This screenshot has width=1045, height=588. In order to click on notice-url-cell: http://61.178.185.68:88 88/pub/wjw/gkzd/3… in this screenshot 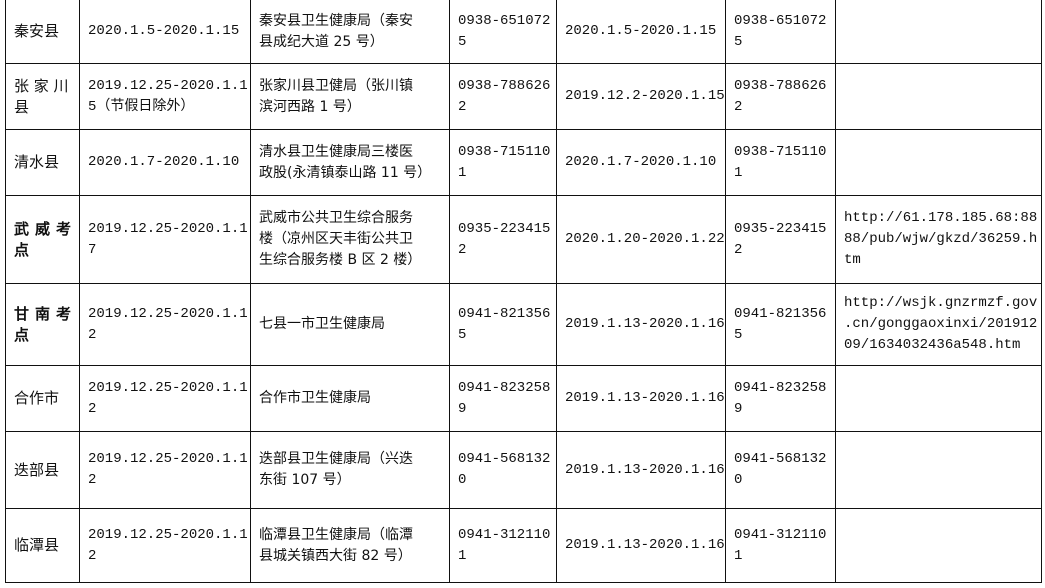, I will do `click(938, 239)`.